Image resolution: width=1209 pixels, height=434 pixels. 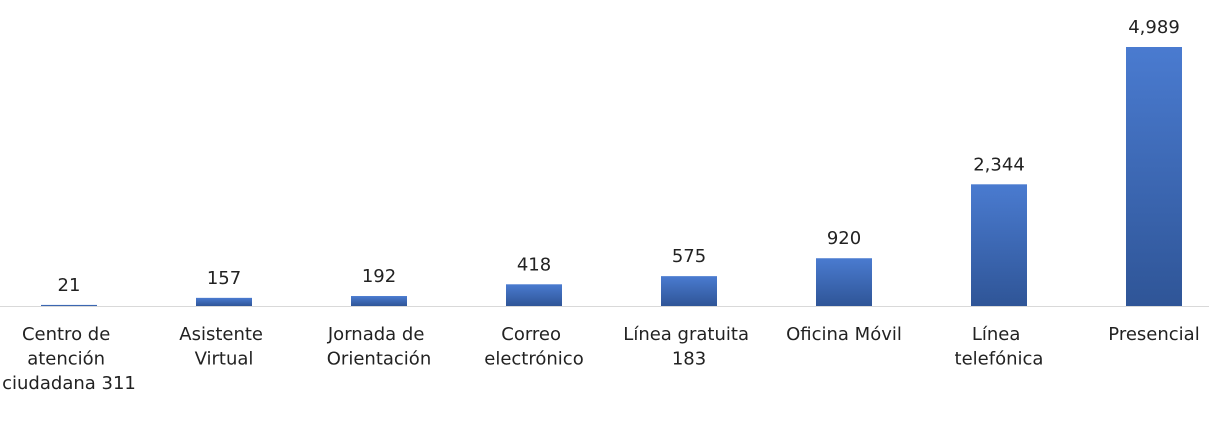 I want to click on data-label: 2,344, so click(x=999, y=164).